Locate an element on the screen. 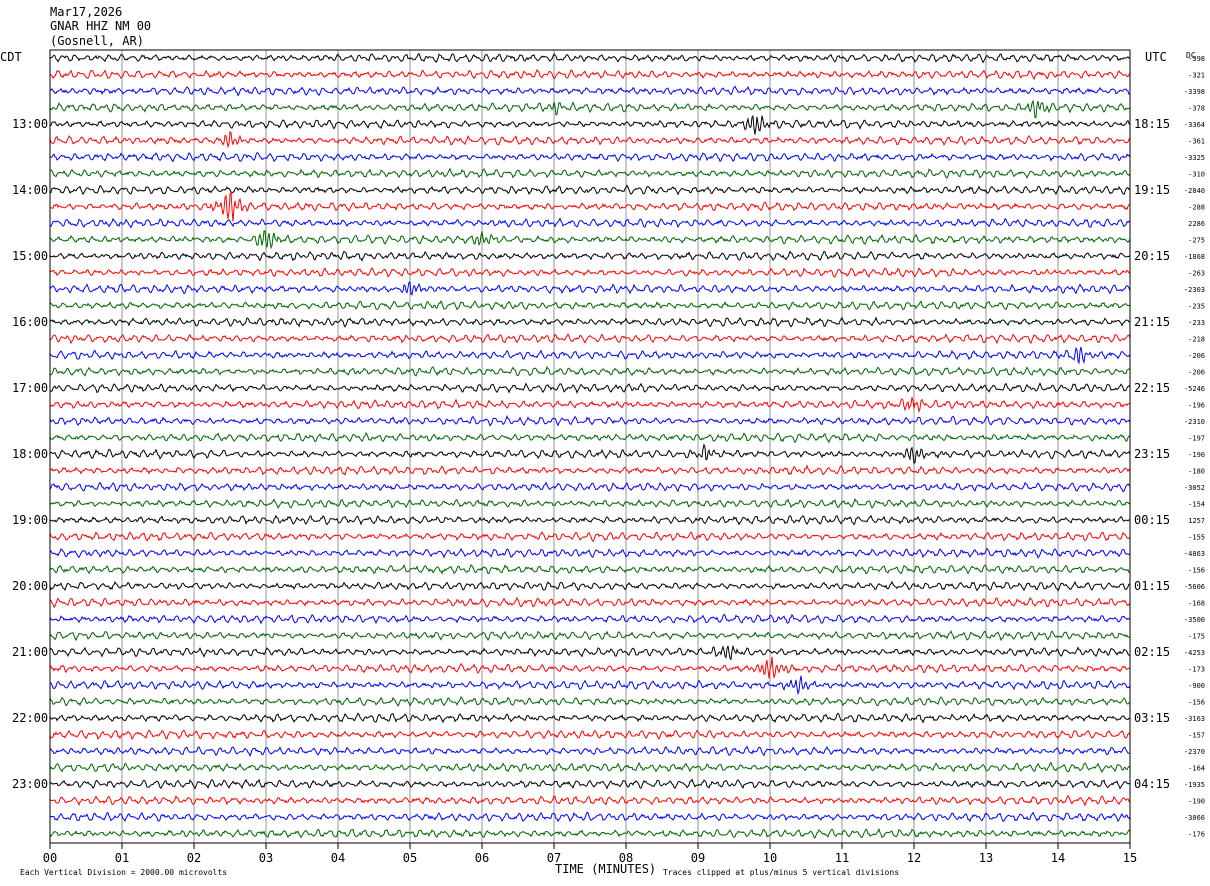  right-hour-label: 23:15 is located at coordinates (1152, 454).